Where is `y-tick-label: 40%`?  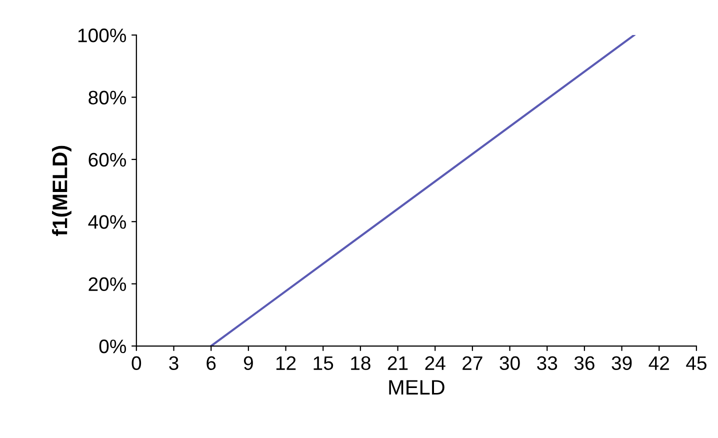
y-tick-label: 40% is located at coordinates (107, 222).